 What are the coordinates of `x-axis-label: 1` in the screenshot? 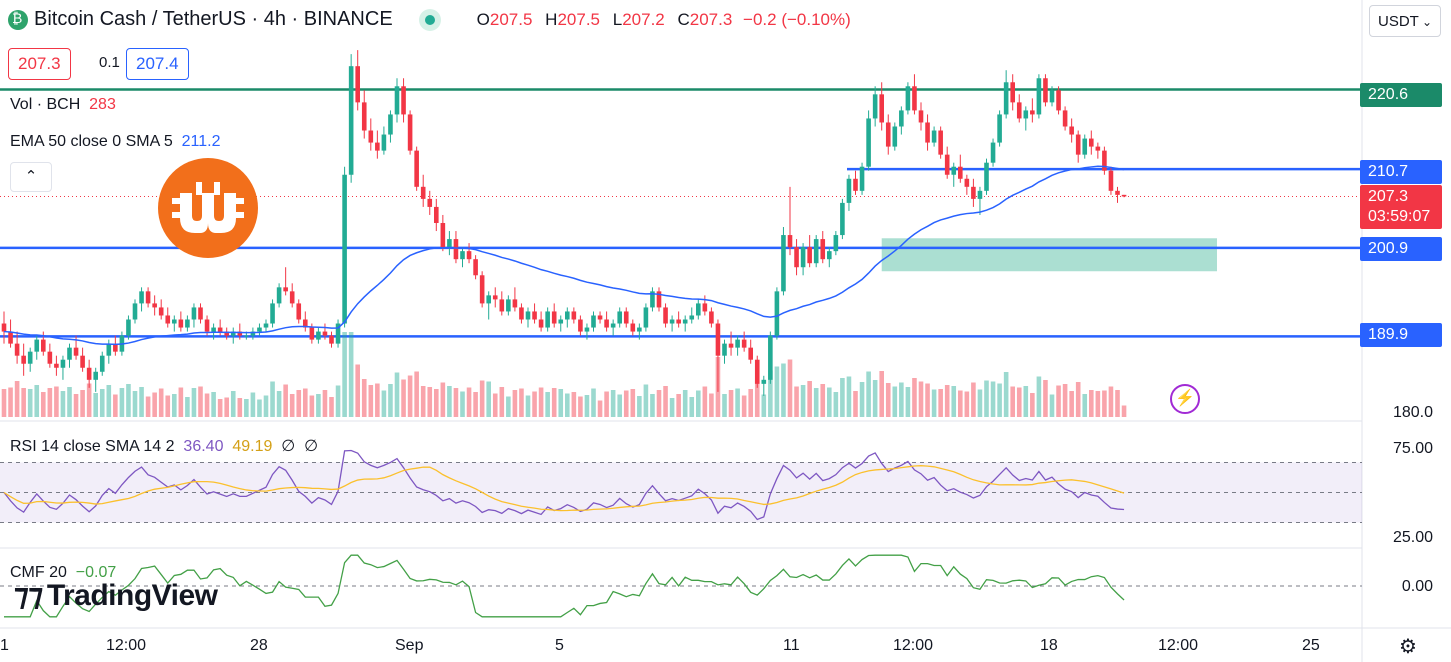 It's located at (4, 645).